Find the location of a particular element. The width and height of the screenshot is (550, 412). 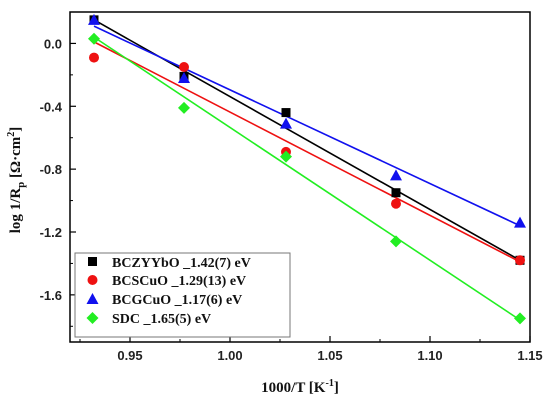

x-tick-label: 0.95 is located at coordinates (129, 355).